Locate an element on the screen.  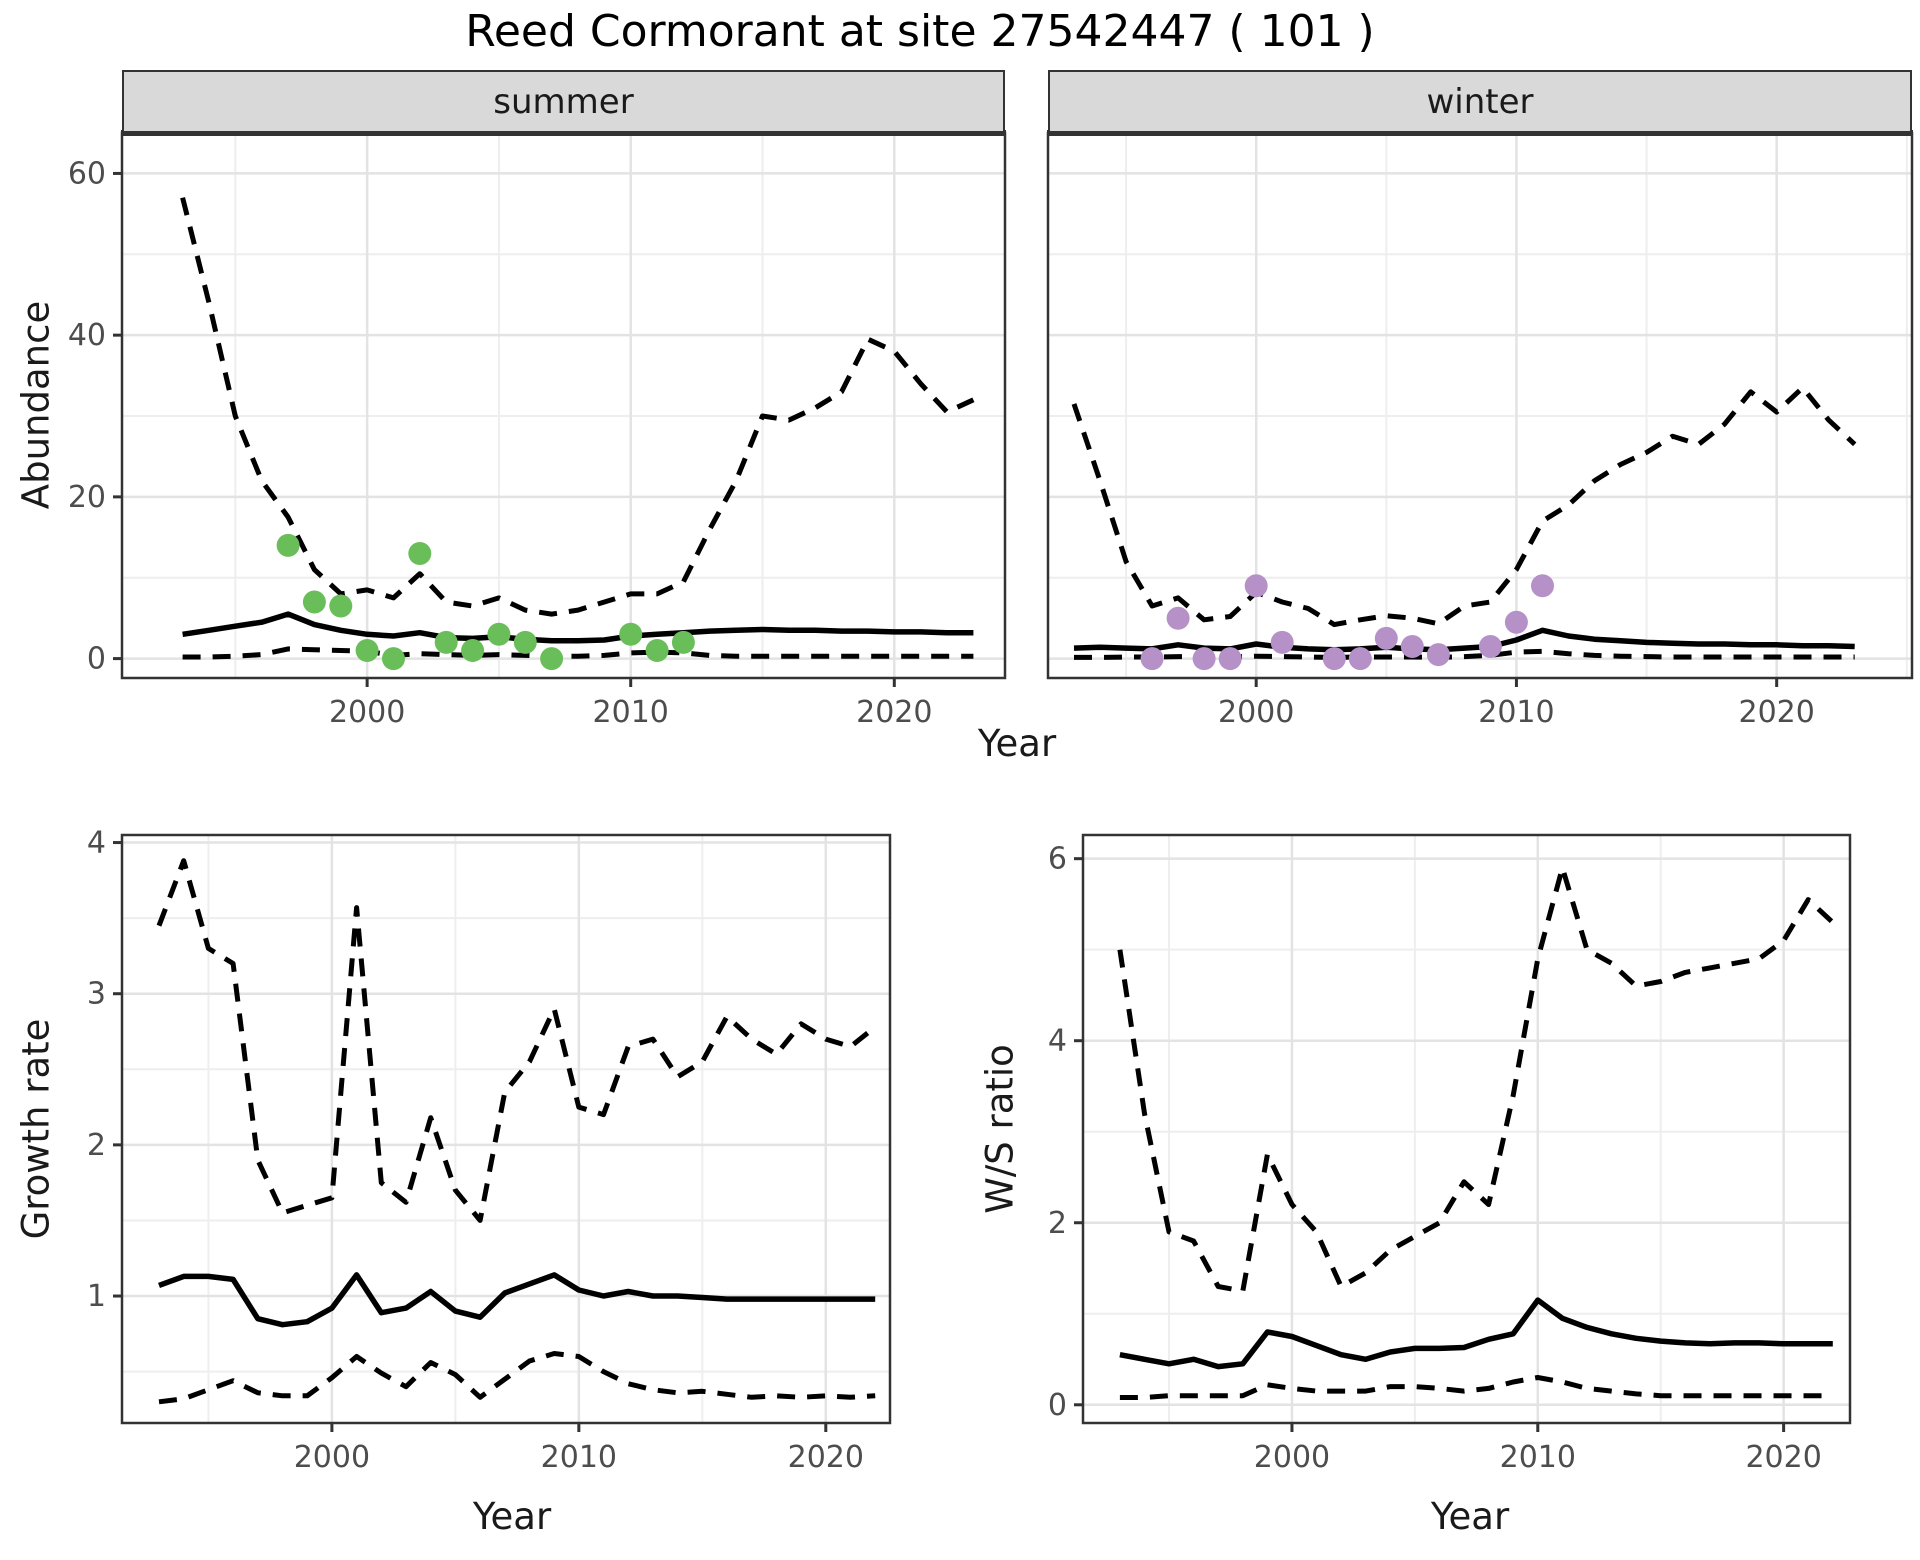
facet-strip-summer: summer is located at coordinates (563, 101).